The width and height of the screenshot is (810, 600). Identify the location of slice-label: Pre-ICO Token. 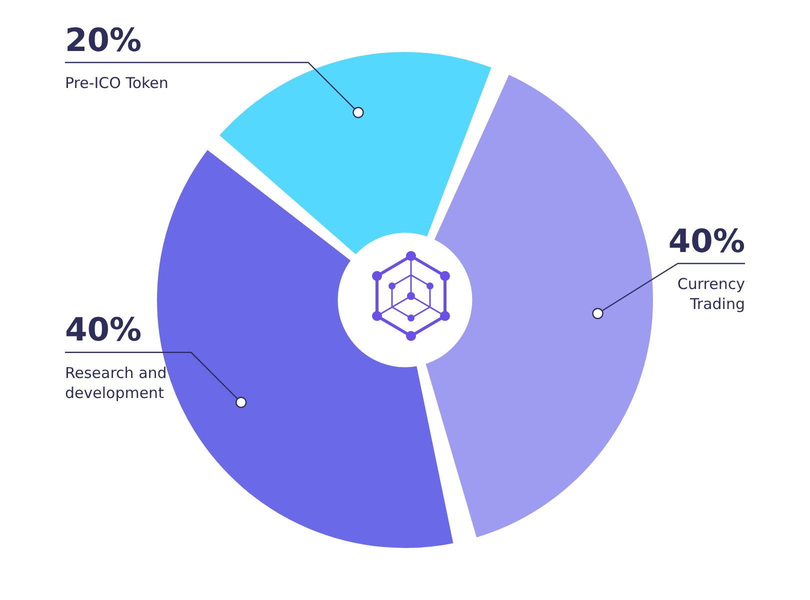
(116, 83).